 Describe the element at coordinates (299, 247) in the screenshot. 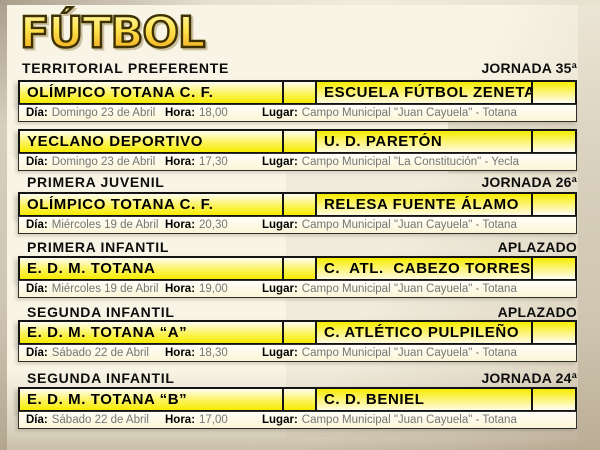

I see `section-heading: PRIMERA INFANTIL APLAZADO` at that location.